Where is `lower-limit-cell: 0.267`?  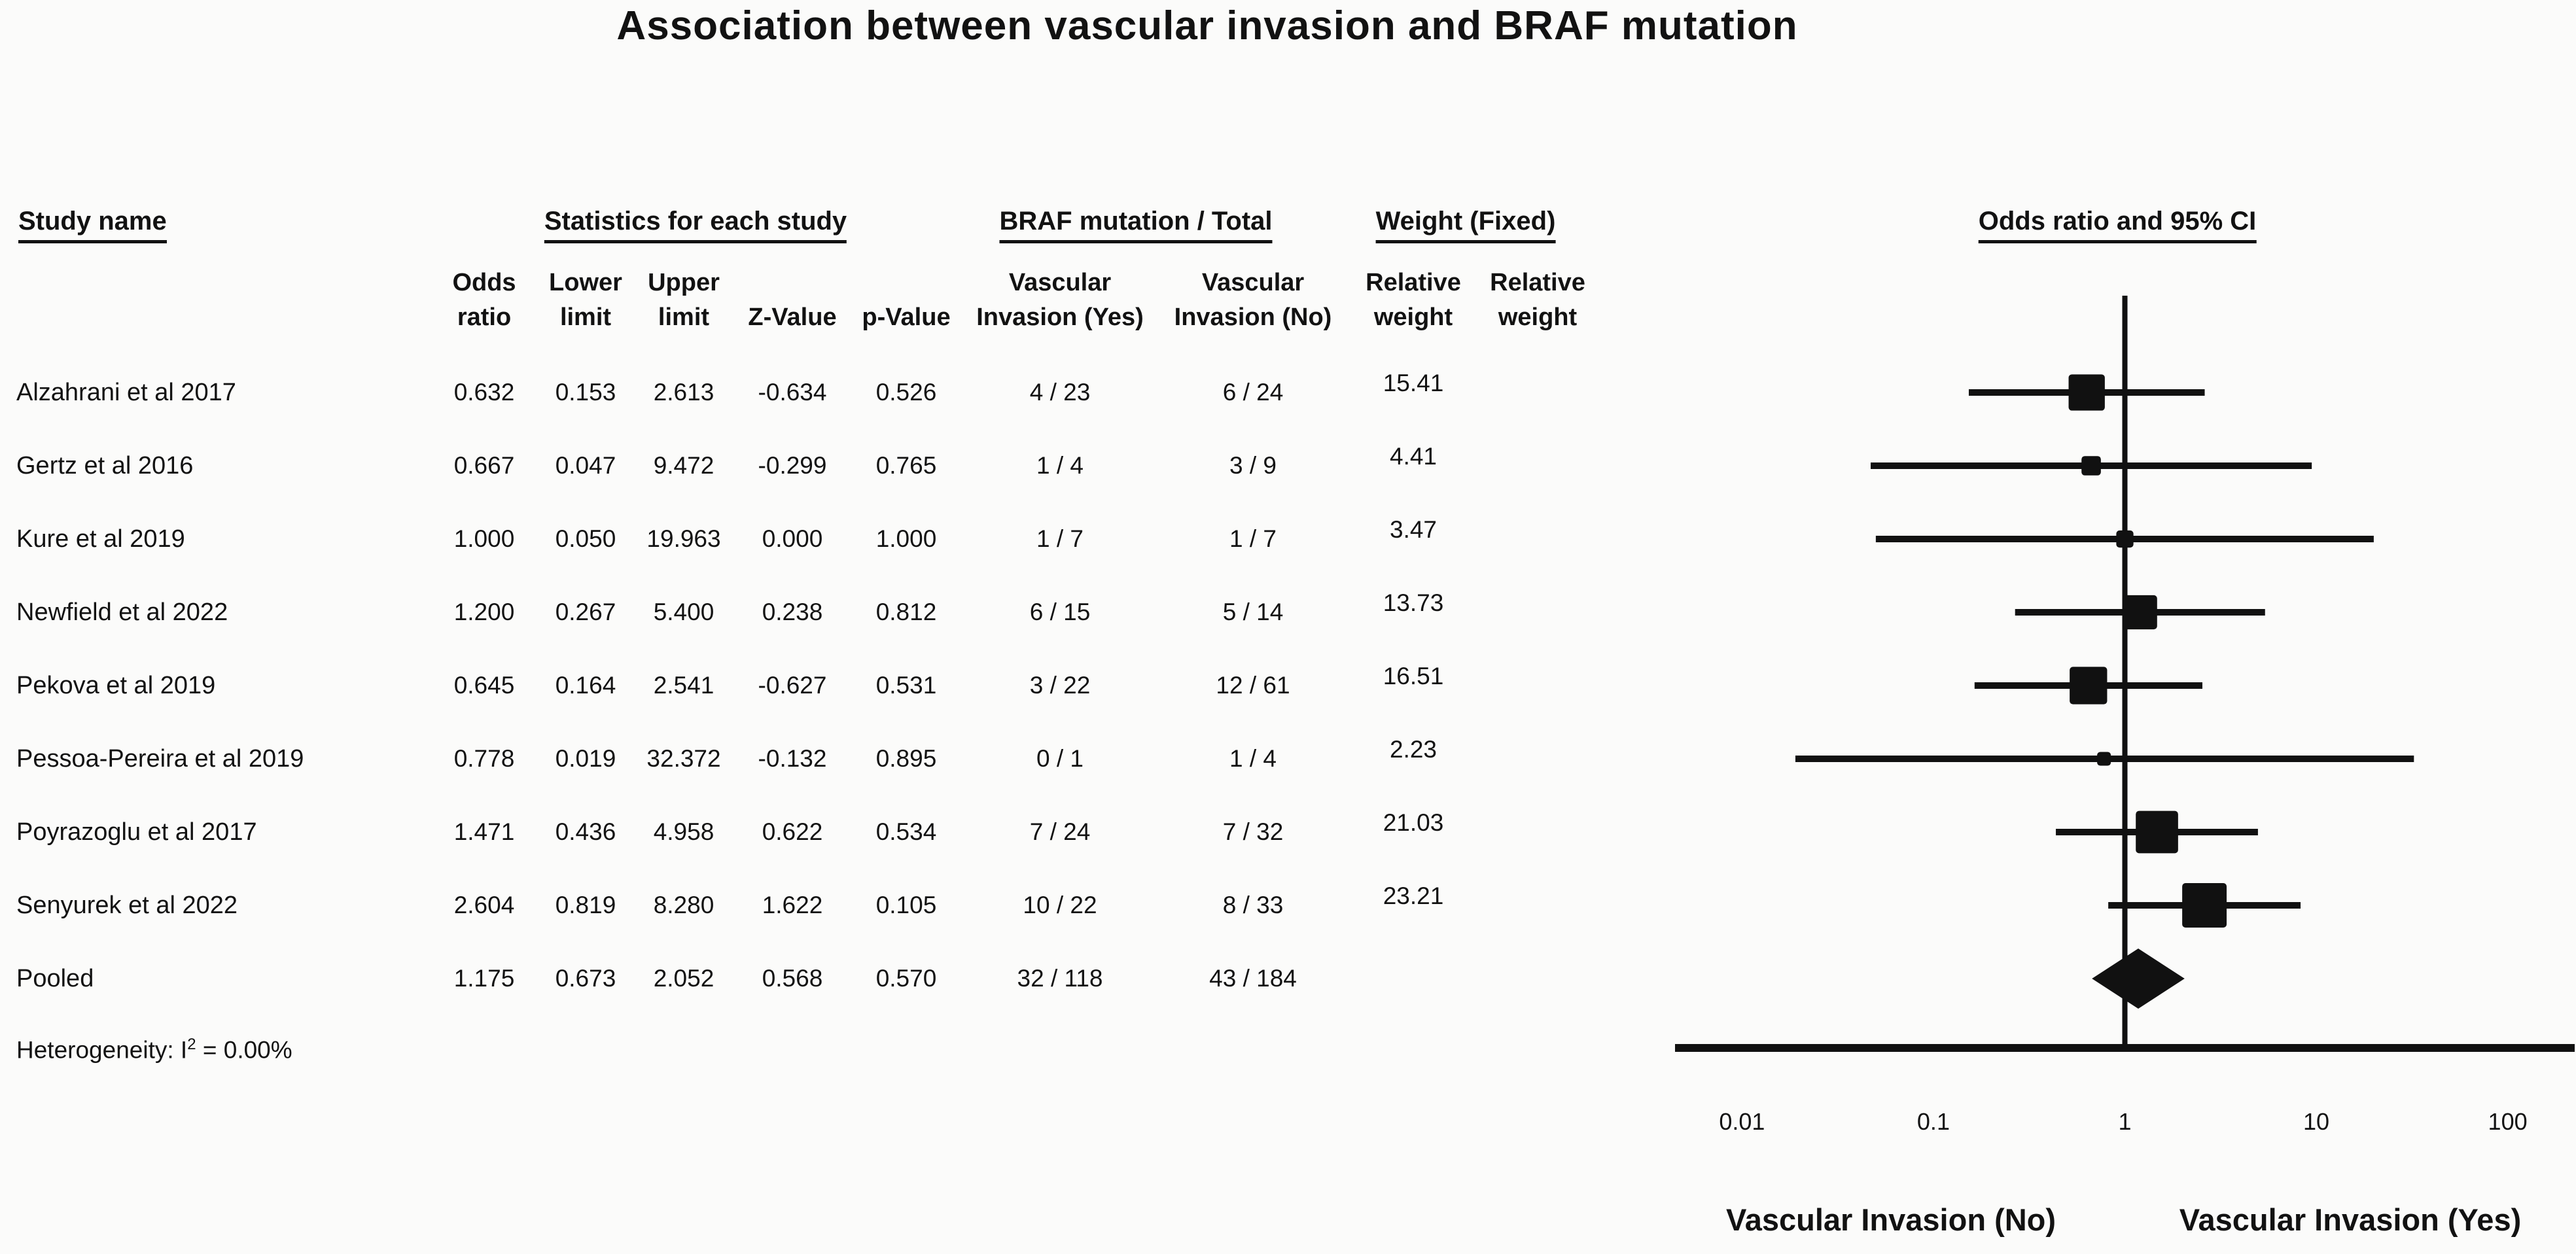 lower-limit-cell: 0.267 is located at coordinates (585, 612).